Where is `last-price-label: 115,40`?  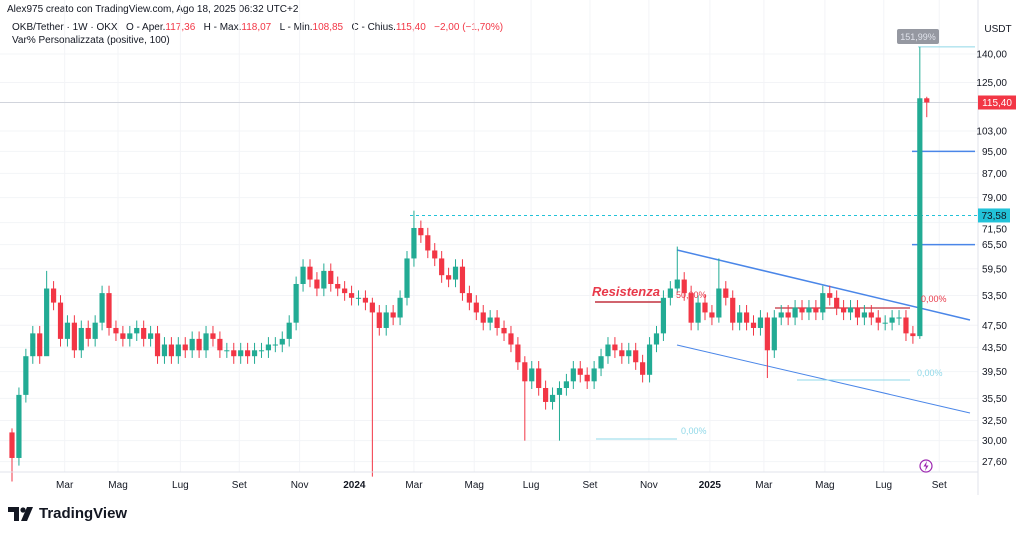 last-price-label: 115,40 is located at coordinates (997, 103).